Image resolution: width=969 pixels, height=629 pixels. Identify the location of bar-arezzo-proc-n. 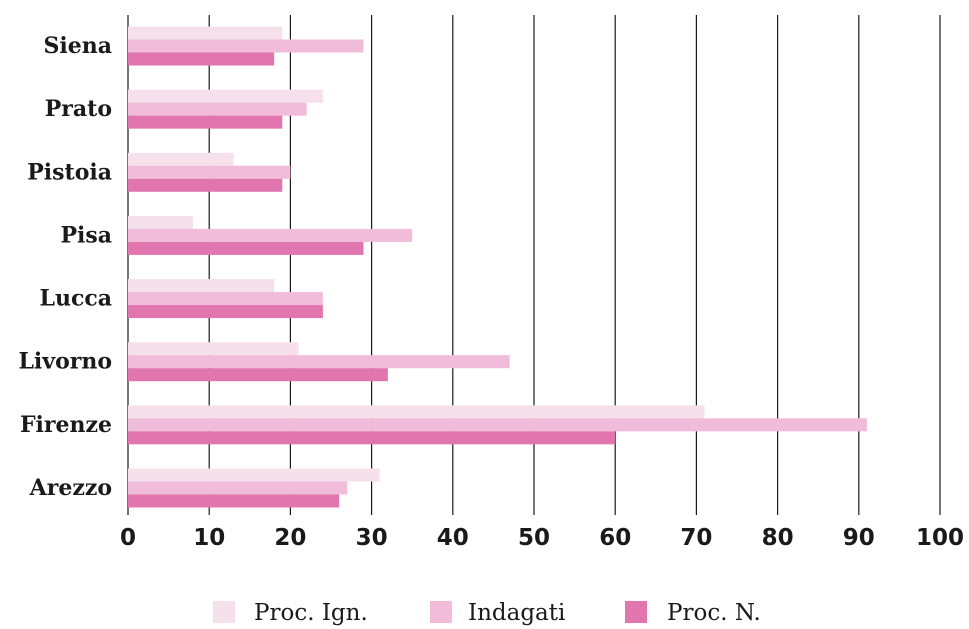
(234, 501).